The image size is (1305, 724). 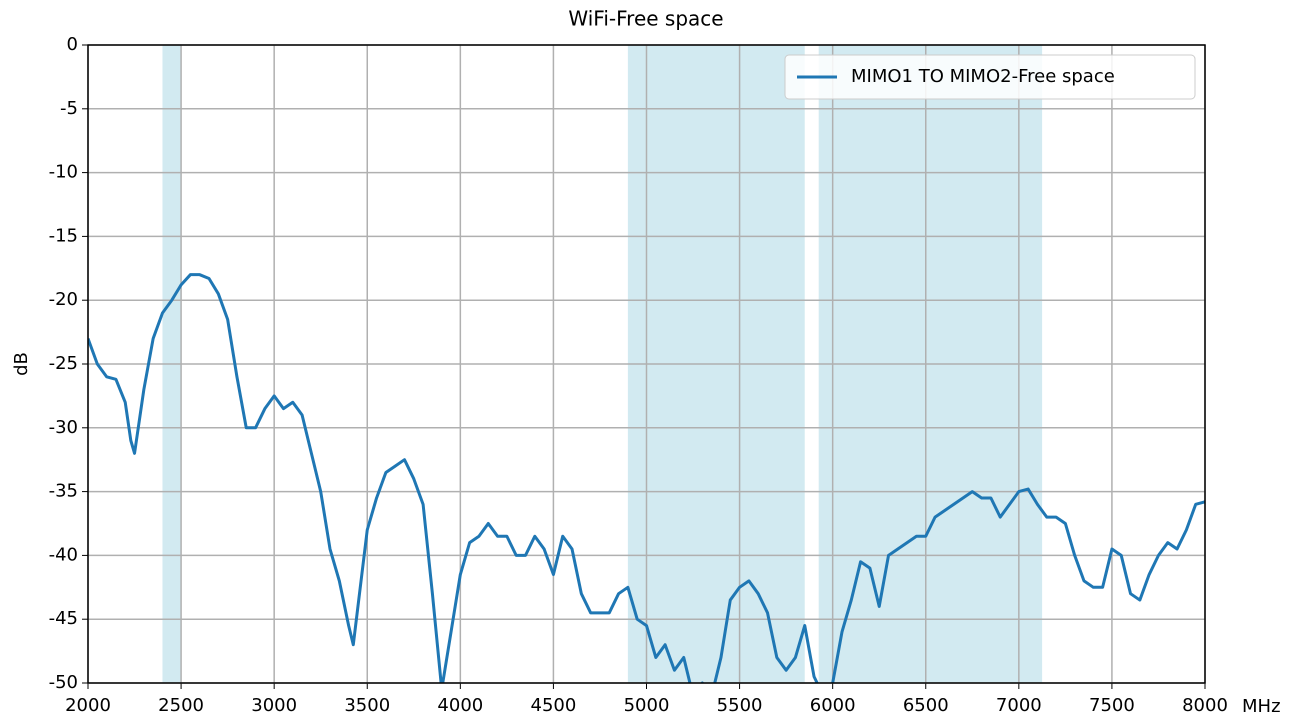 What do you see at coordinates (63, 299) in the screenshot?
I see `y-tick-label: -20` at bounding box center [63, 299].